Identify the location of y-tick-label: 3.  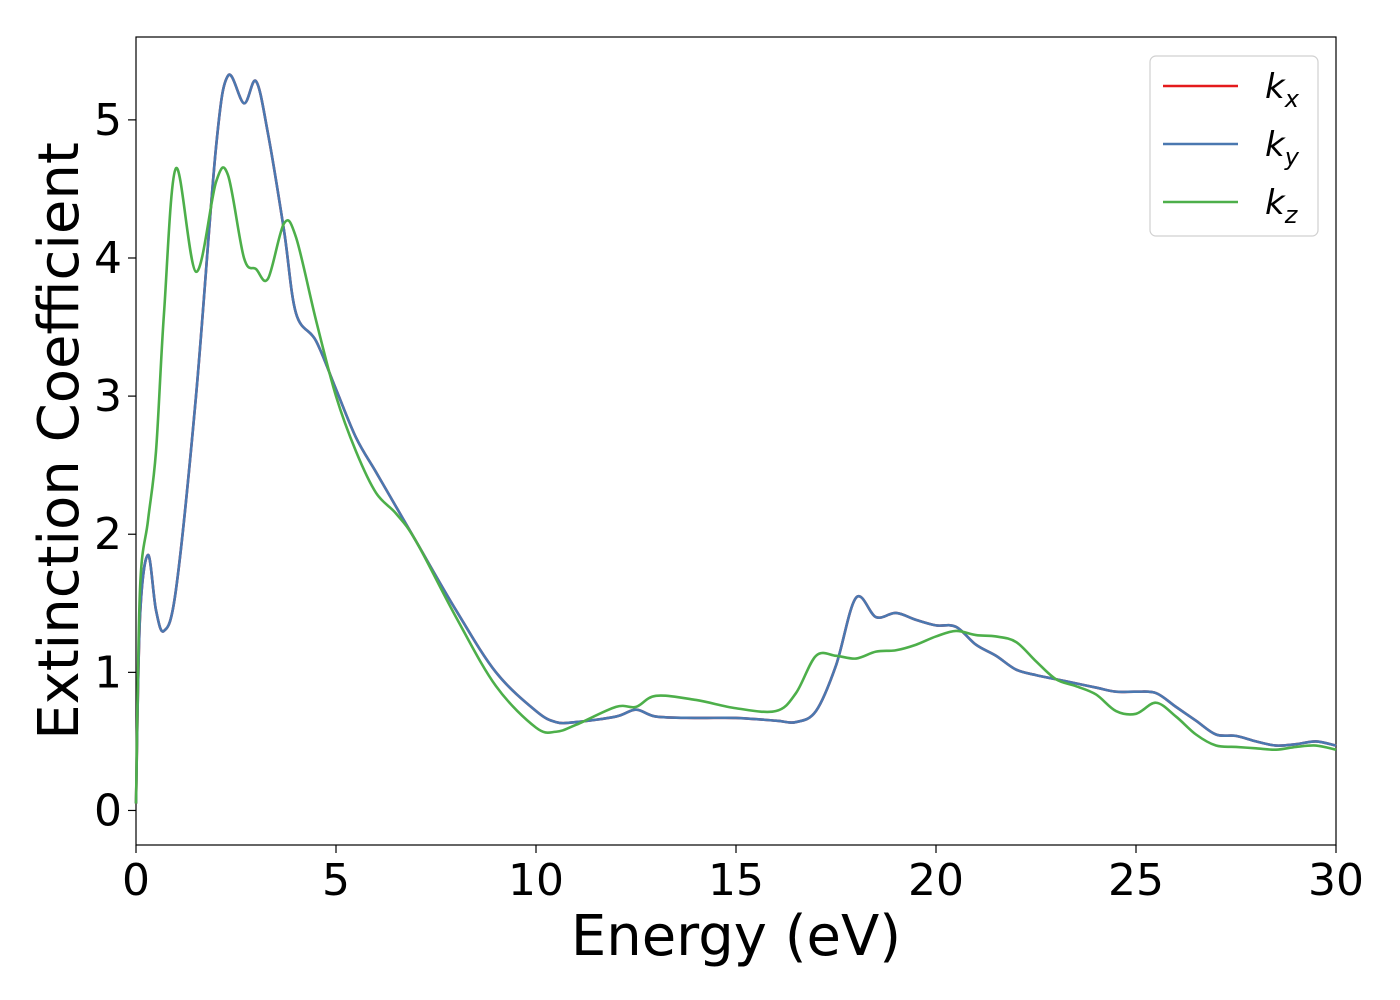
(108, 396).